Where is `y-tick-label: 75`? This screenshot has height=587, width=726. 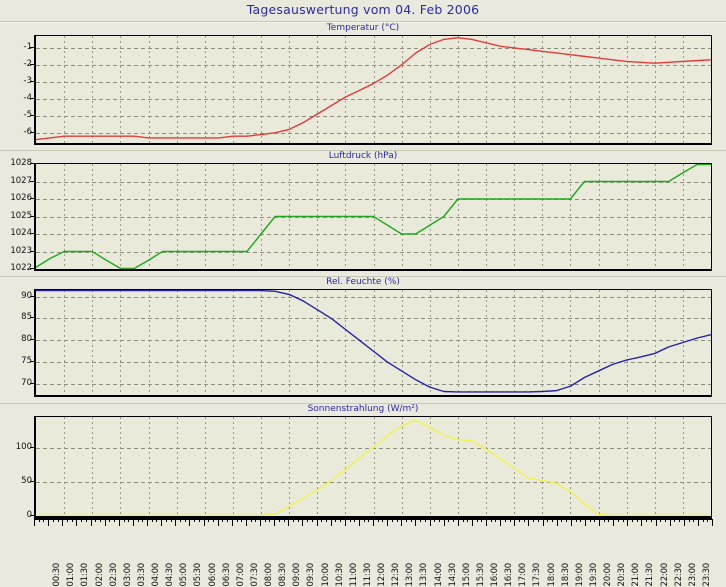 y-tick-label: 75 is located at coordinates (26, 361).